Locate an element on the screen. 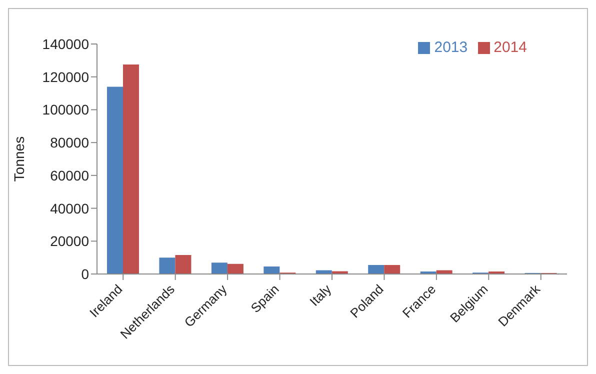  y-tick-label: 100000 is located at coordinates (66, 110).